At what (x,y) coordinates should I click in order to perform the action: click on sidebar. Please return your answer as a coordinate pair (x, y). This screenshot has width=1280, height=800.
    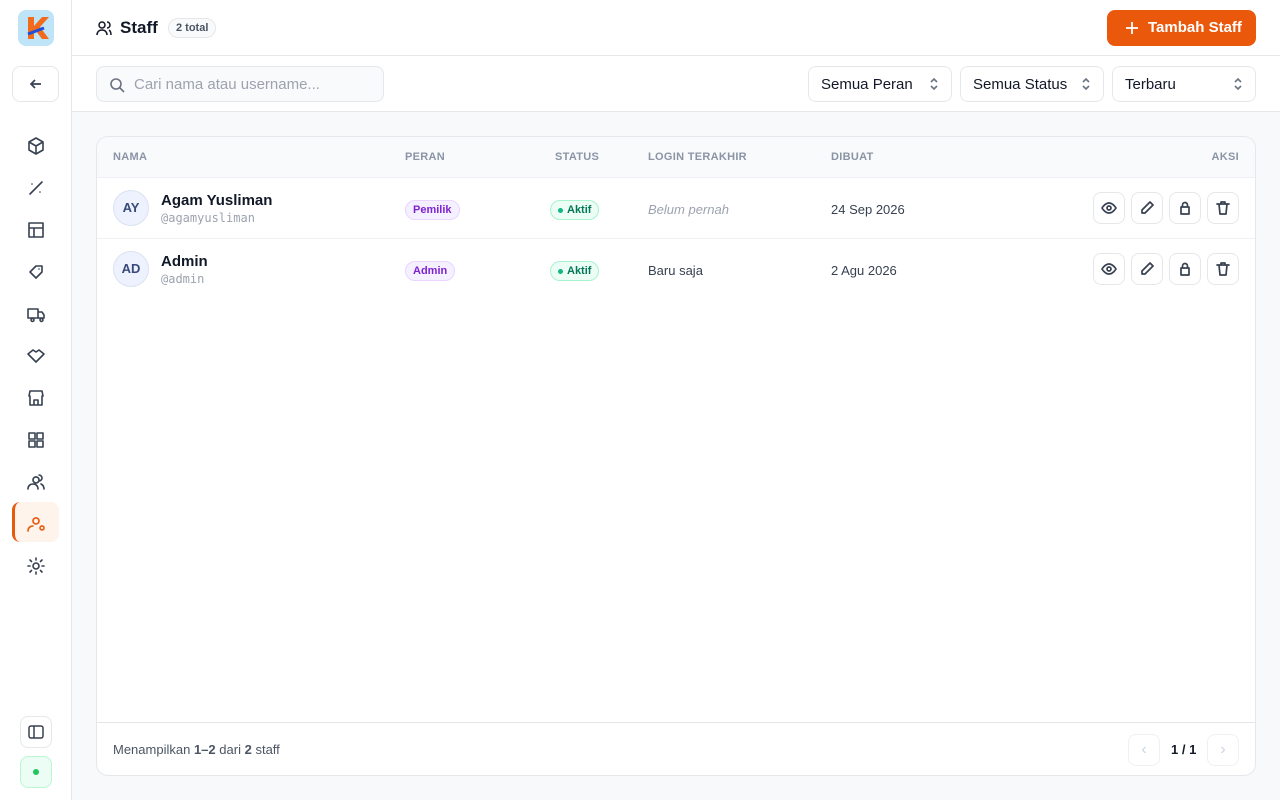
    Looking at the image, I should click on (36, 400).